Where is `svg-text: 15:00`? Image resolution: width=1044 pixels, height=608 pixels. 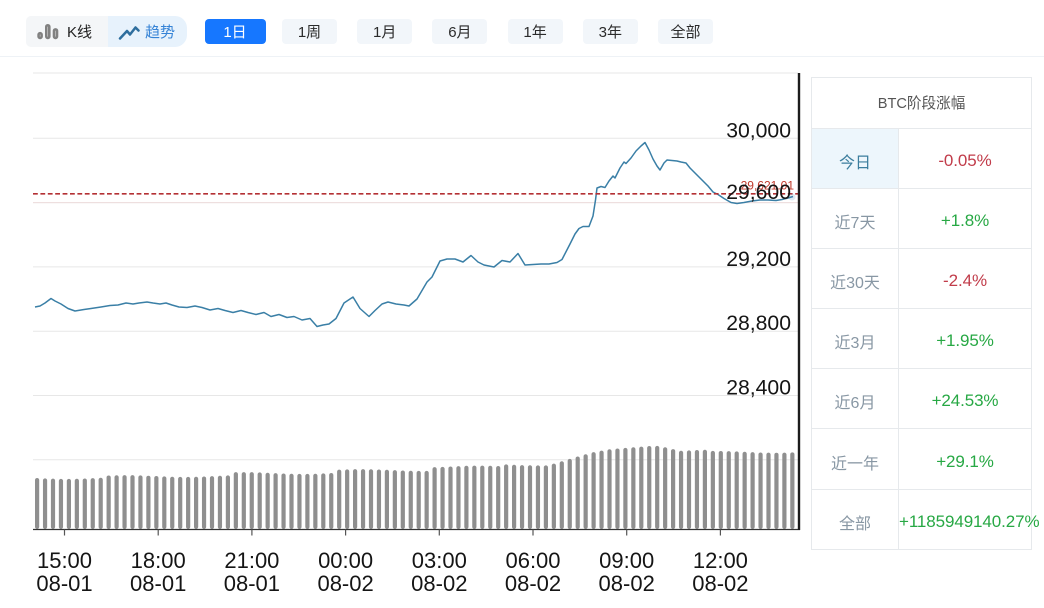
svg-text: 15:00 is located at coordinates (64, 560).